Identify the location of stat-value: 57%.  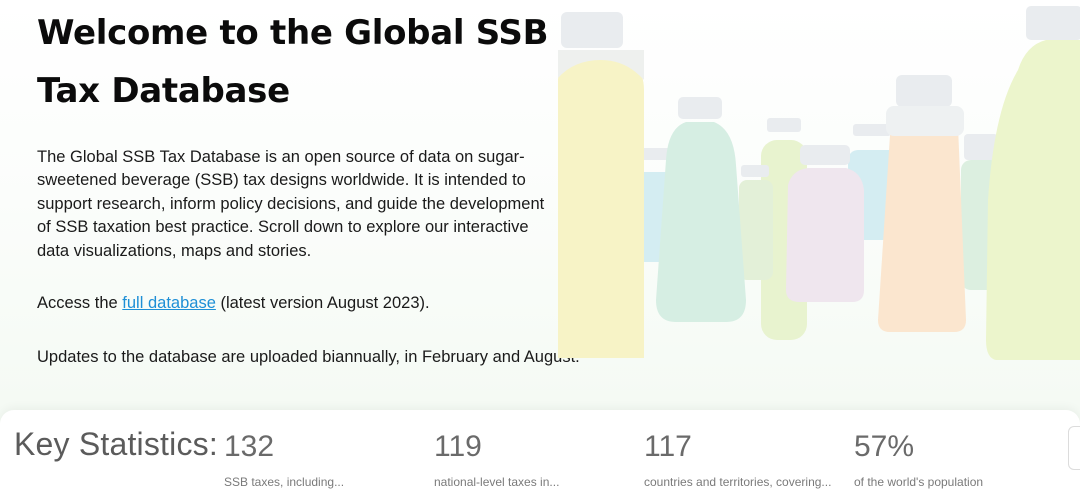
(884, 446).